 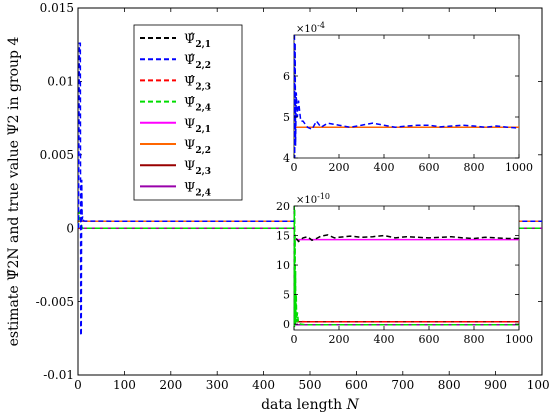 I want to click on legend-item-2-3: Ψ̂2,3, so click(x=175, y=83).